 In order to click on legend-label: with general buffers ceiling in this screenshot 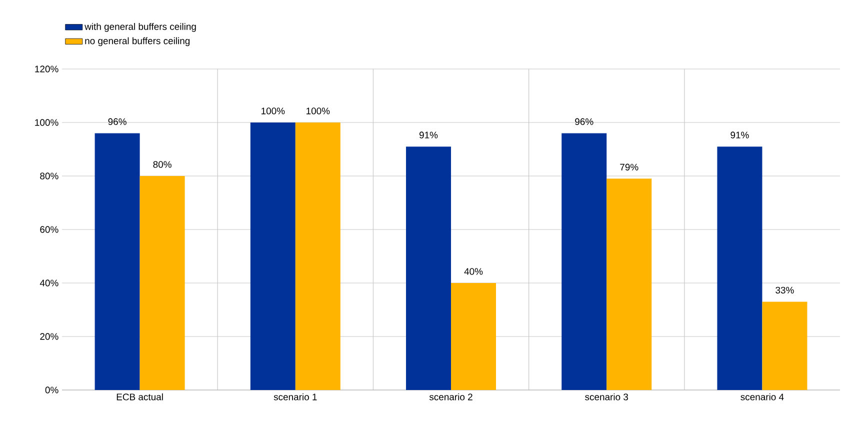, I will do `click(140, 27)`.